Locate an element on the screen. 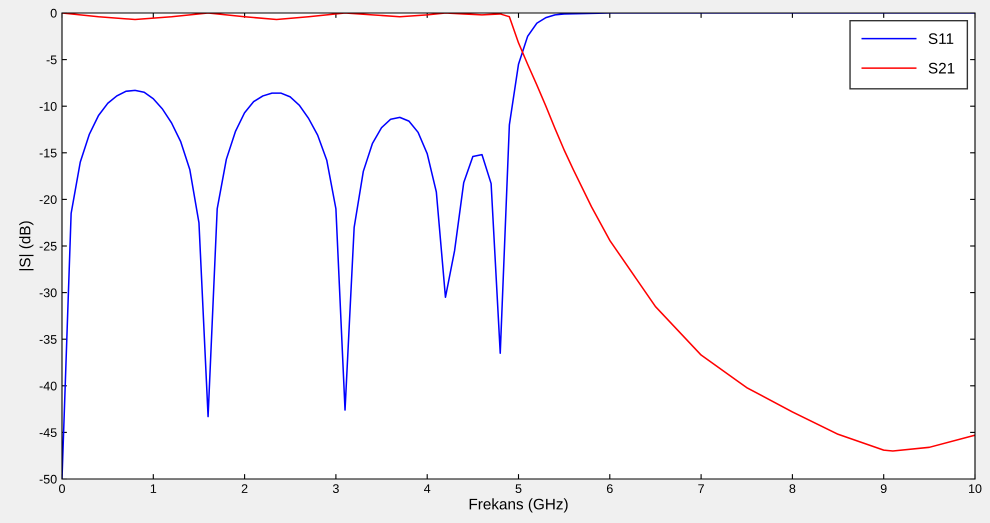  y-tick-label: -25 is located at coordinates (48, 246).